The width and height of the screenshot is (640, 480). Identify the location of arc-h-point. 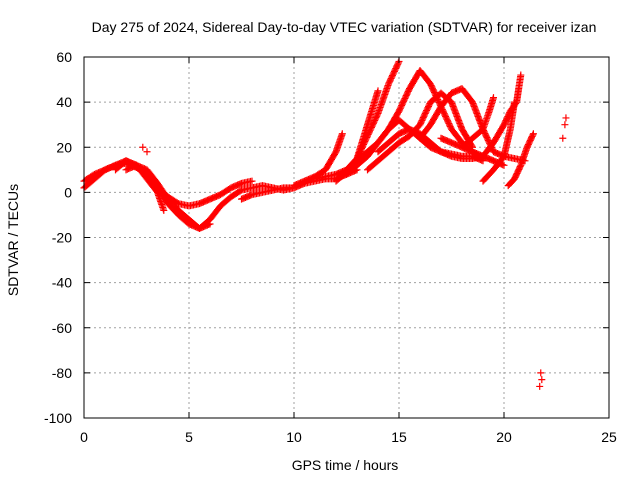
(398, 63).